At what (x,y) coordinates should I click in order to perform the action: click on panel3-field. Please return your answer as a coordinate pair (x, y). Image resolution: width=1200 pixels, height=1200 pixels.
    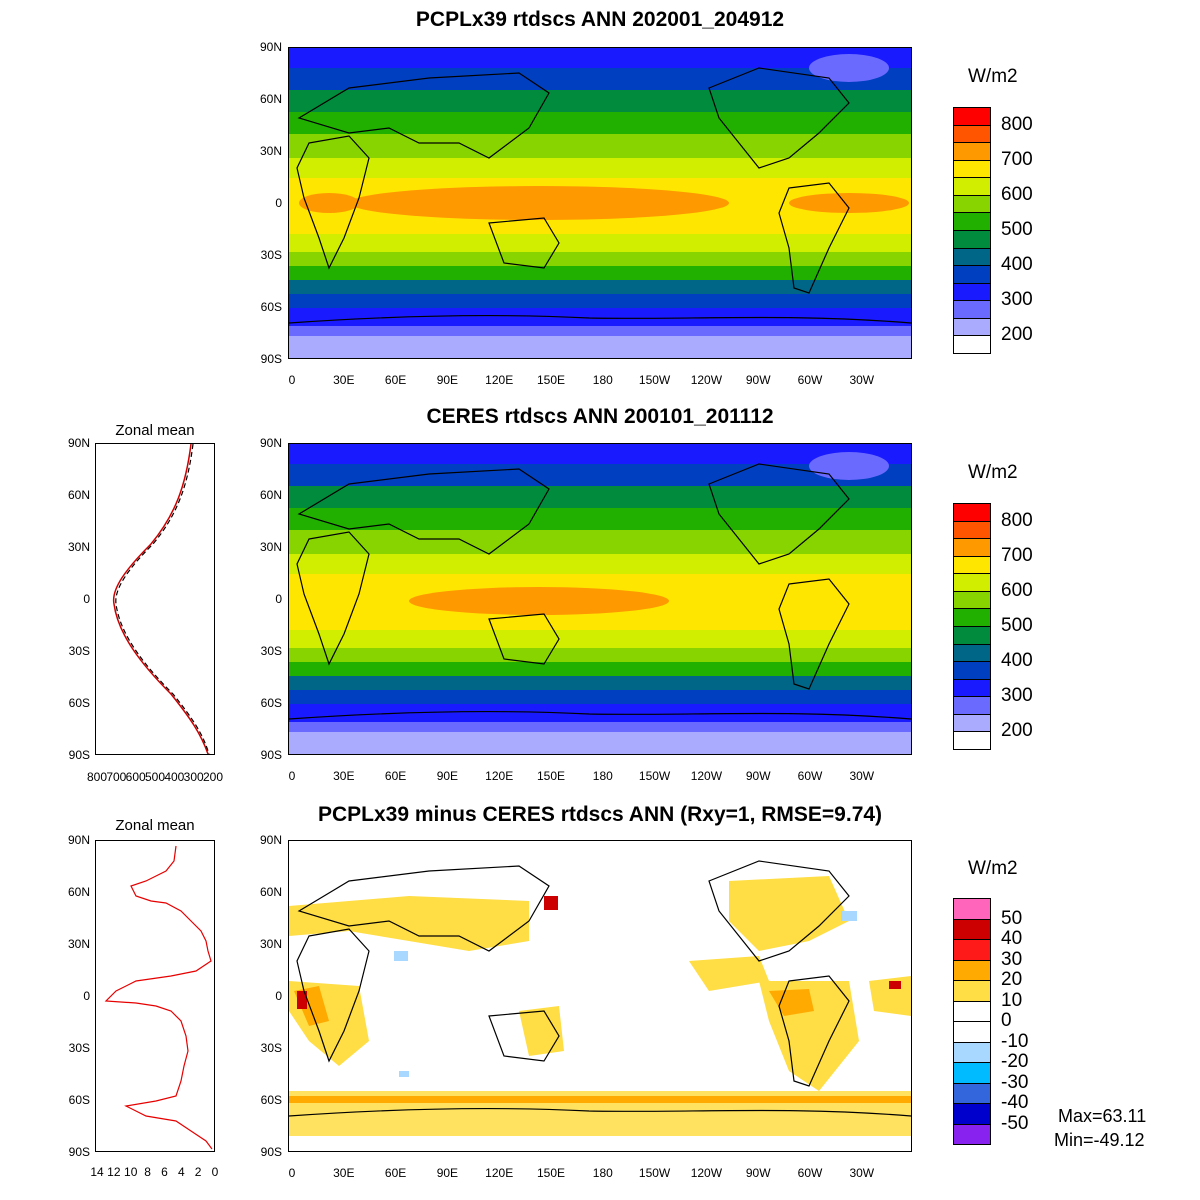
    Looking at the image, I should click on (600, 996).